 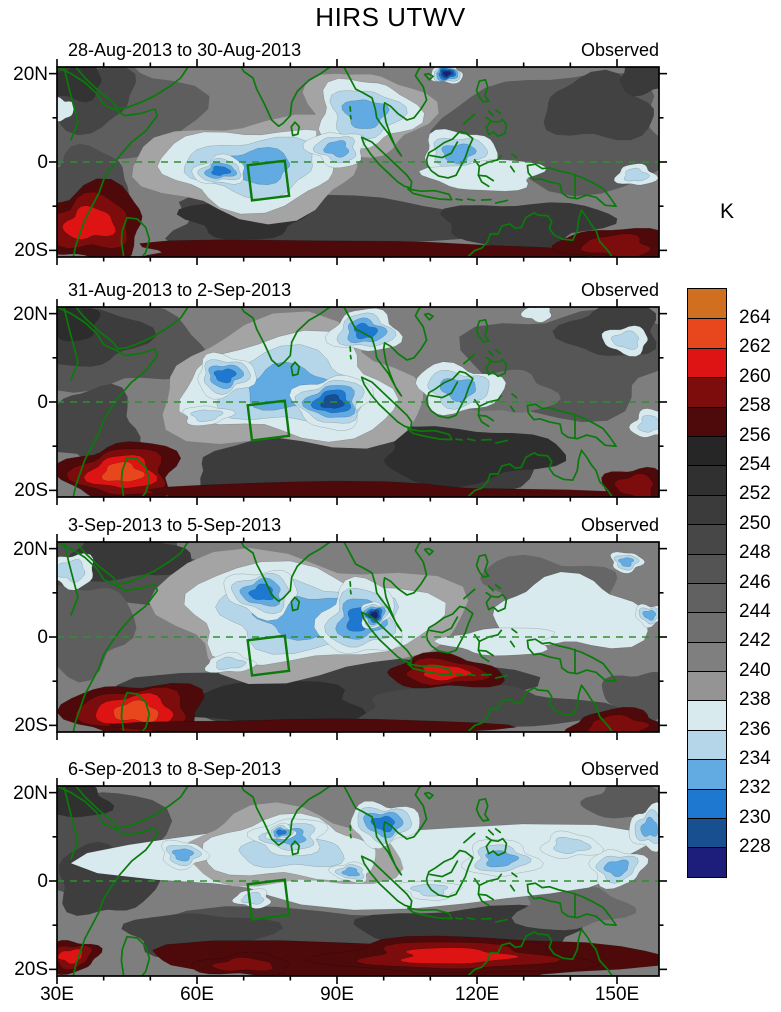 I want to click on colorbar-tick-label: 240, so click(x=755, y=670).